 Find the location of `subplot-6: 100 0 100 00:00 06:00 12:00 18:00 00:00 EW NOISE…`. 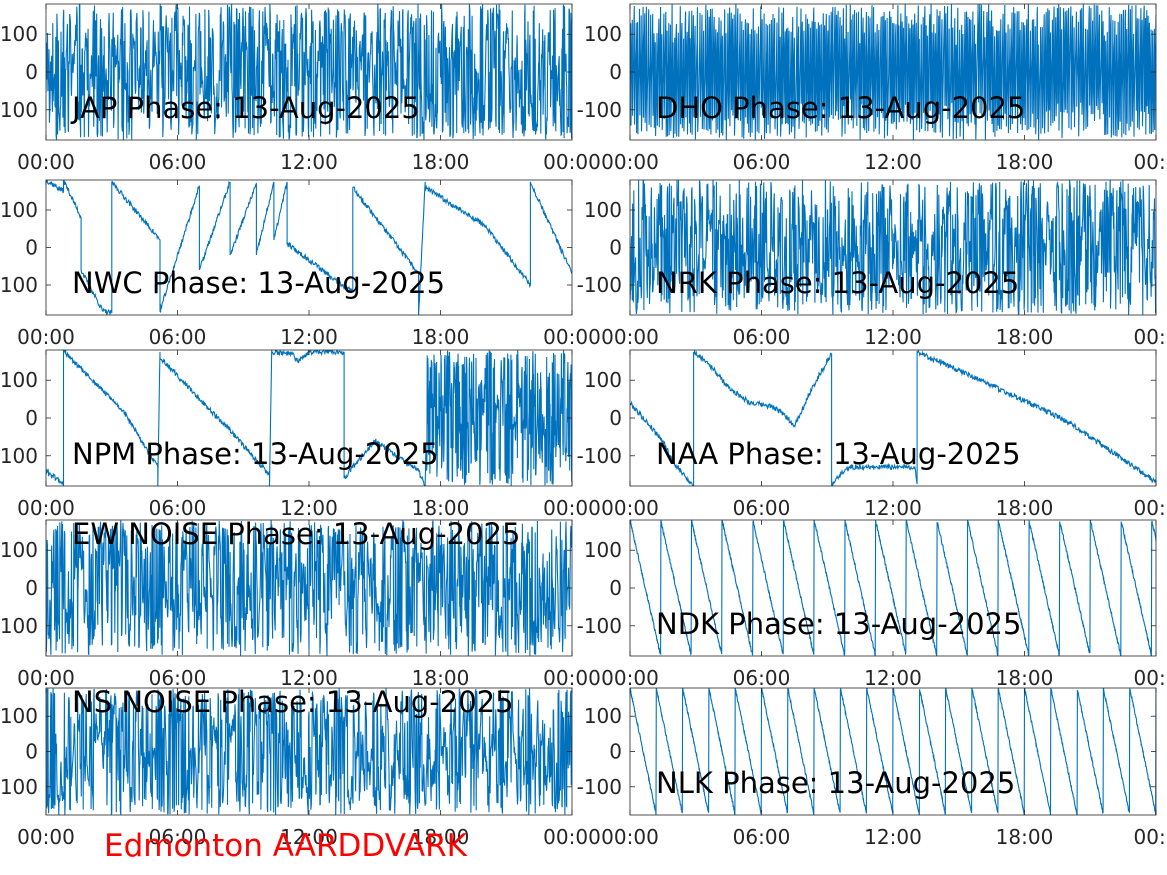

subplot-6: 100 0 100 00:00 06:00 12:00 18:00 00:00 EW NOISE… is located at coordinates (300, 603).